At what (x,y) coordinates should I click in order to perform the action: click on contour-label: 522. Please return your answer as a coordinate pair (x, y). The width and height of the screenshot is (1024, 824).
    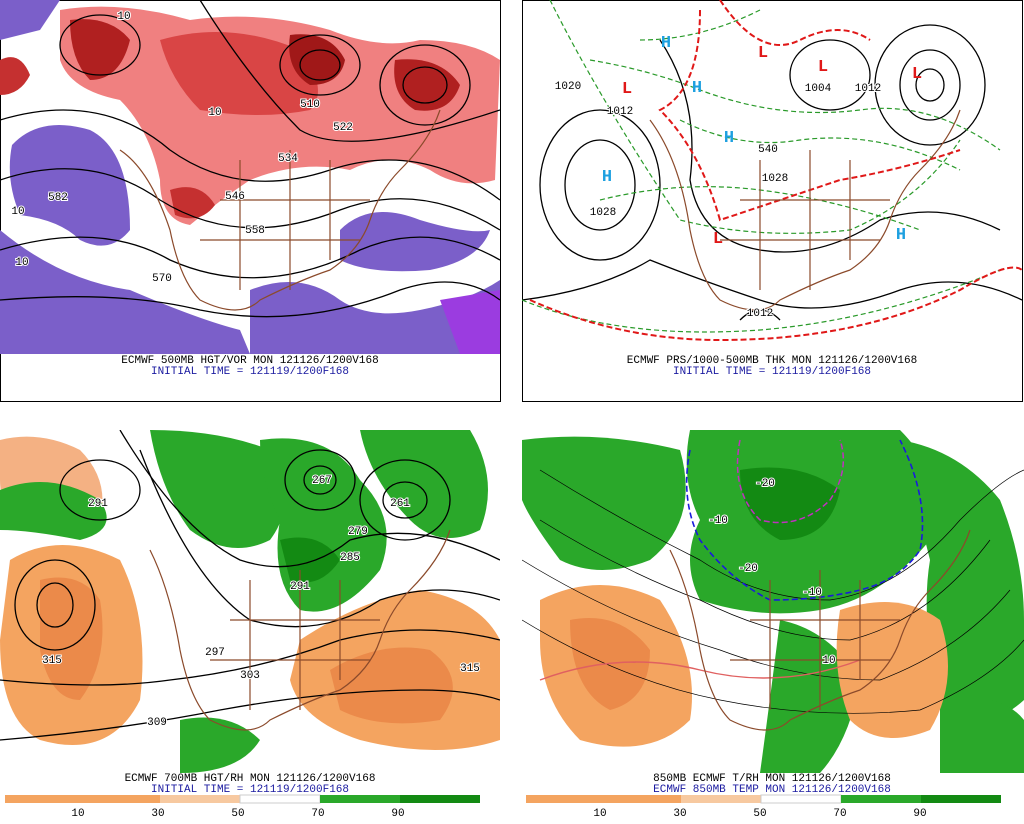
    Looking at the image, I should click on (343, 128).